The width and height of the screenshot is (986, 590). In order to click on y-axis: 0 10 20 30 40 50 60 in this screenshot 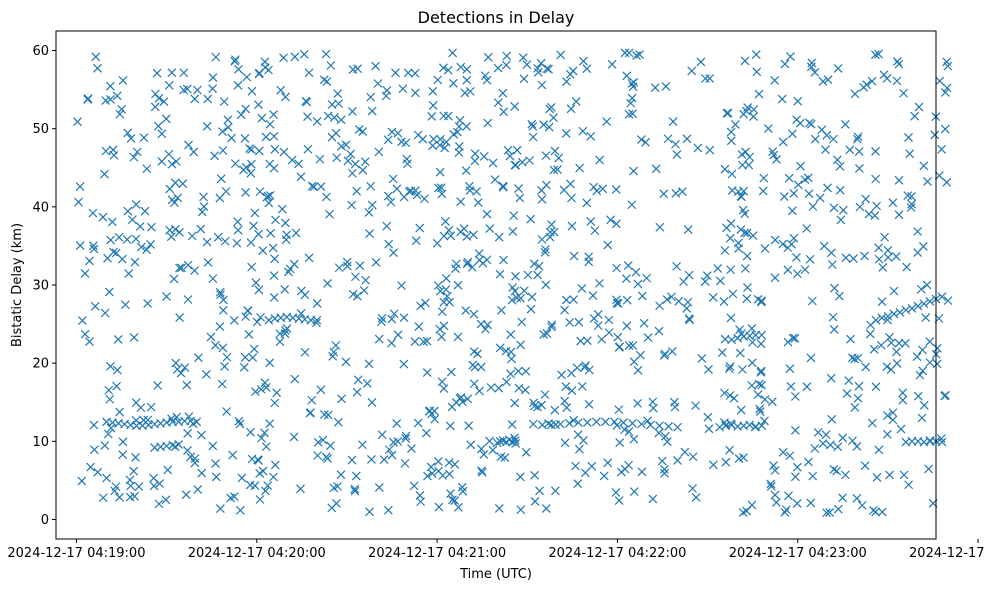, I will do `click(44, 286)`.